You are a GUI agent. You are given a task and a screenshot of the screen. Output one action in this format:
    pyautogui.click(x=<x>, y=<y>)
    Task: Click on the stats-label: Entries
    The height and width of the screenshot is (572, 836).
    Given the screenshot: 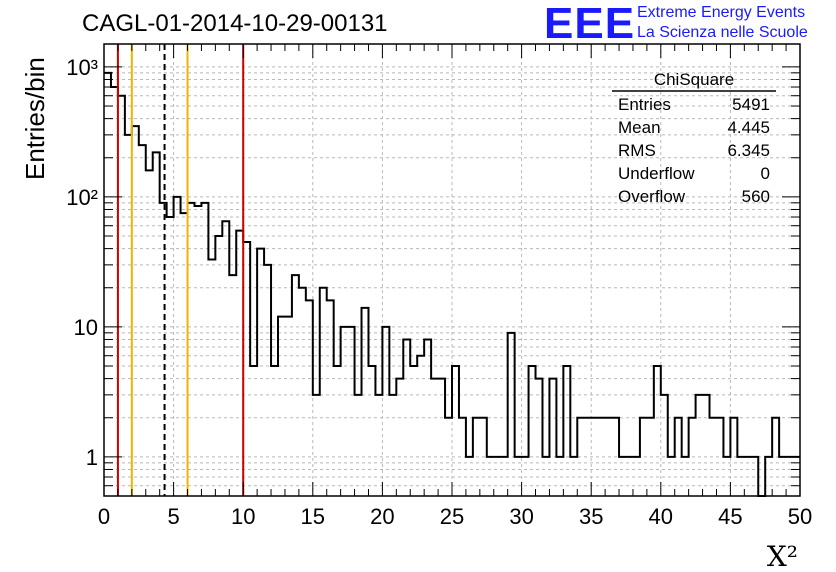 What is the action you would take?
    pyautogui.click(x=644, y=104)
    